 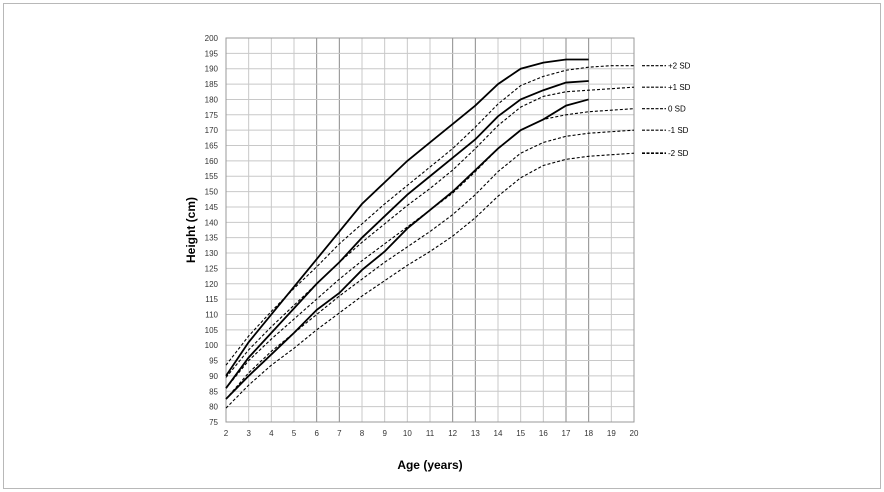 I want to click on y-tick-label: 120, so click(x=212, y=284).